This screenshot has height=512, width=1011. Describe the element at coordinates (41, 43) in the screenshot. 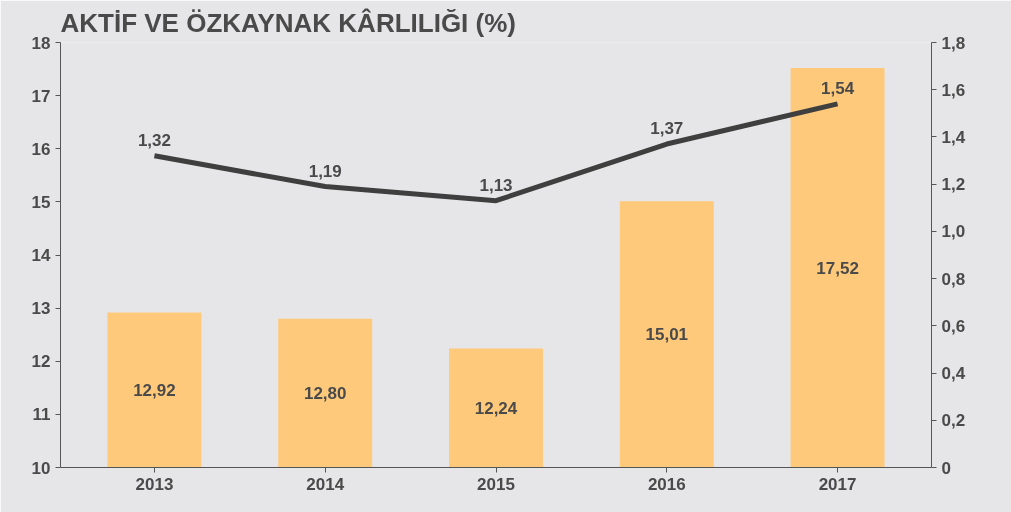

I see `y-tick-label: 18` at that location.